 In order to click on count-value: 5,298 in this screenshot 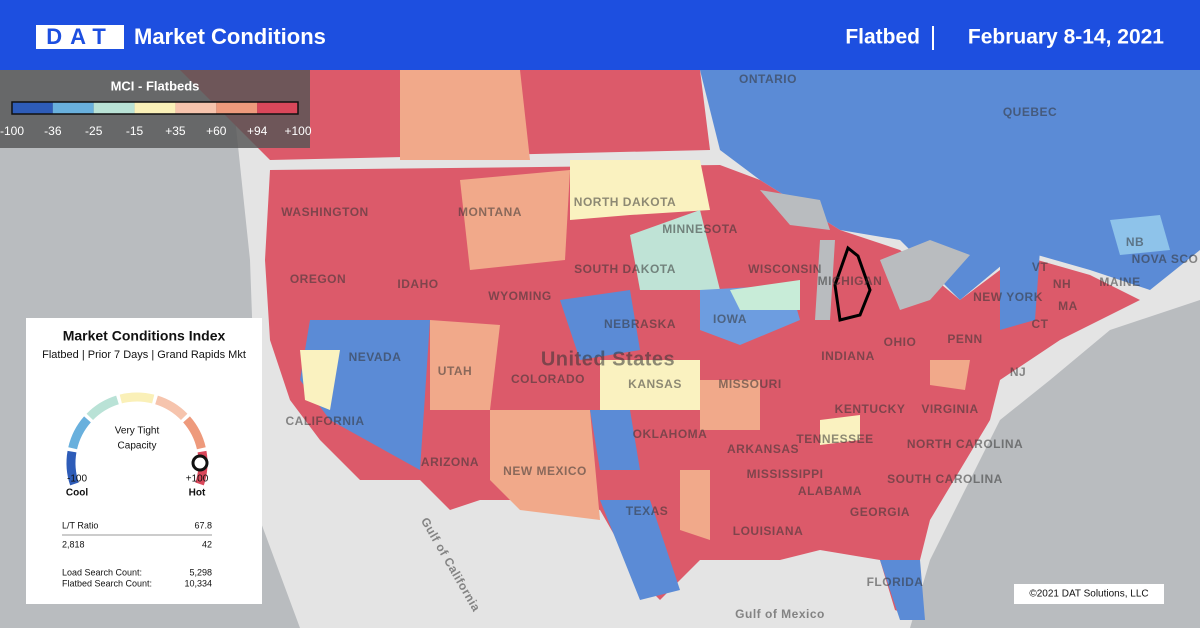, I will do `click(200, 572)`.